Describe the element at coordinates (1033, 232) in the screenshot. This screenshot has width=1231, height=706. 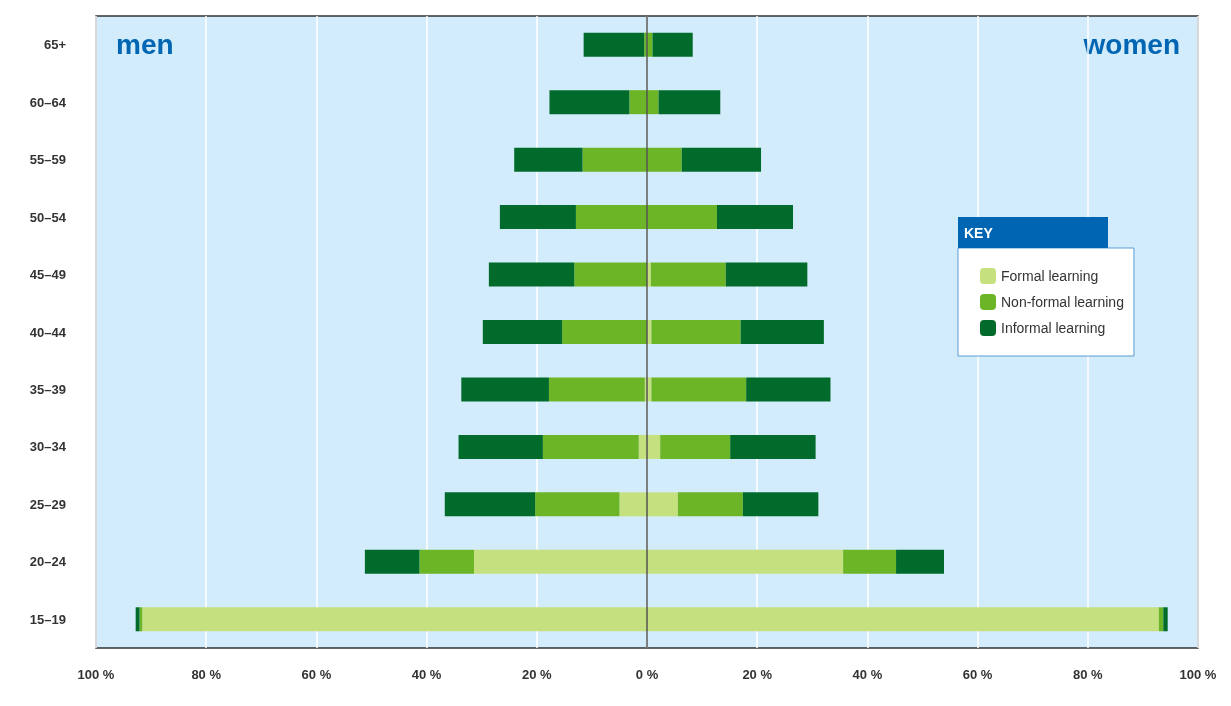
I see `legend-header: KEY` at that location.